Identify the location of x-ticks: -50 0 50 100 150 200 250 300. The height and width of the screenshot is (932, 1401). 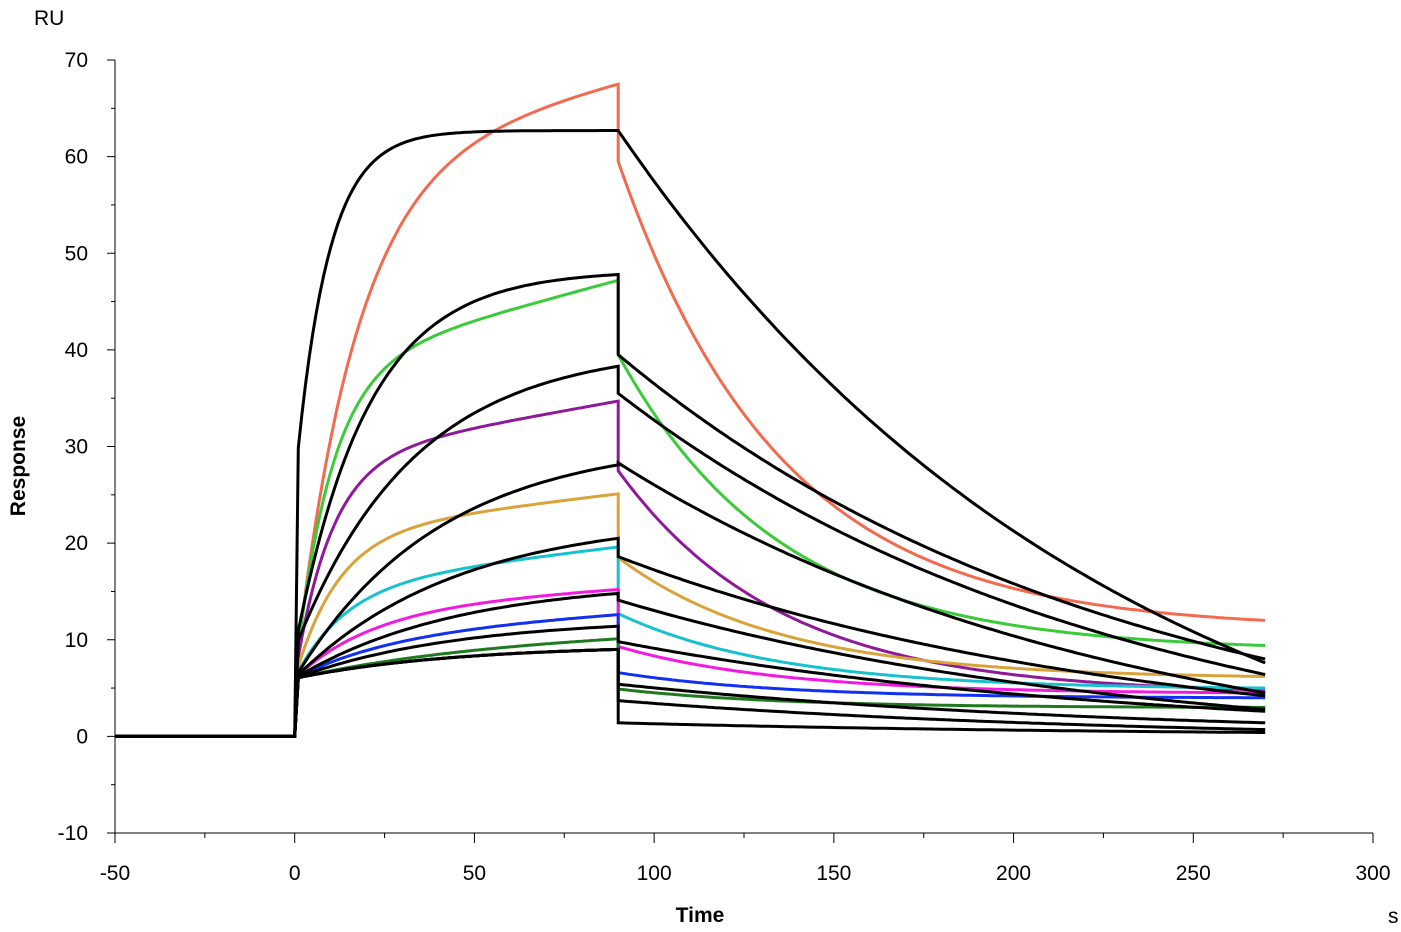
(745, 859).